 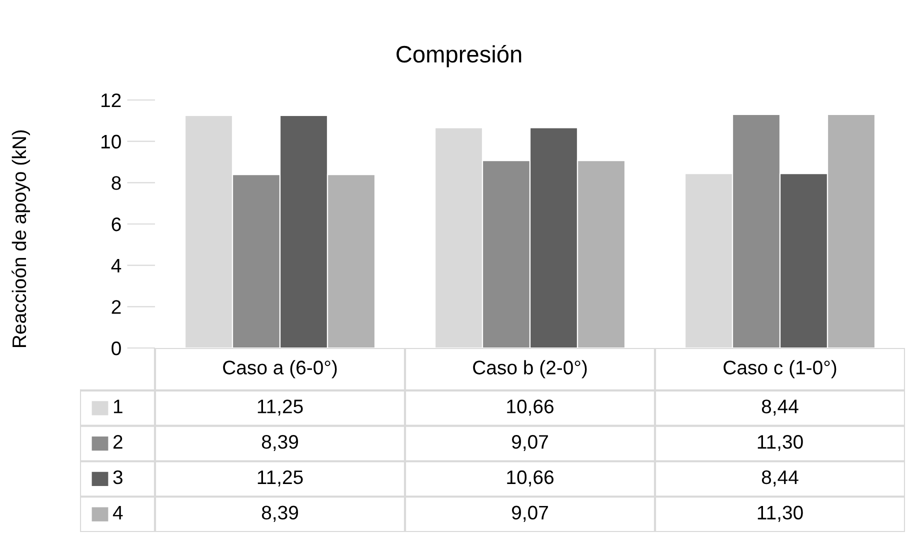 I want to click on y-tick-label: 12, so click(x=111, y=100).